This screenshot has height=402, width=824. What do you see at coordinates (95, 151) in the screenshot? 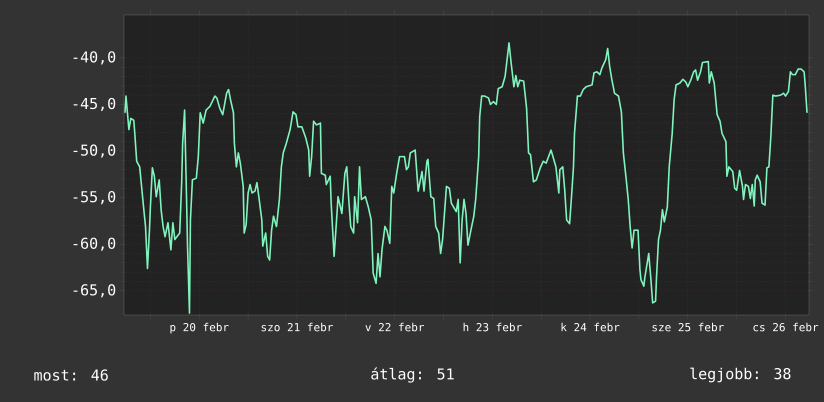
I see `y-tick-label: -50,0` at bounding box center [95, 151].